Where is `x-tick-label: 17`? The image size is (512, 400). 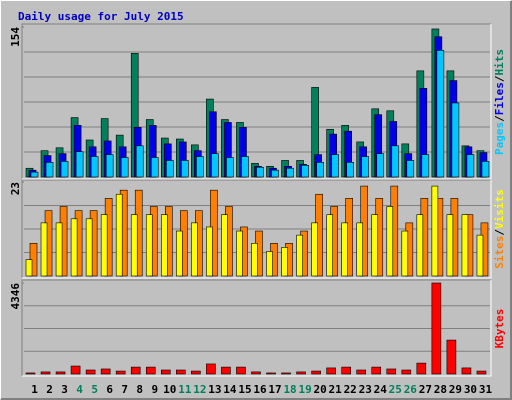
x-tick-label: 17 is located at coordinates (274, 389).